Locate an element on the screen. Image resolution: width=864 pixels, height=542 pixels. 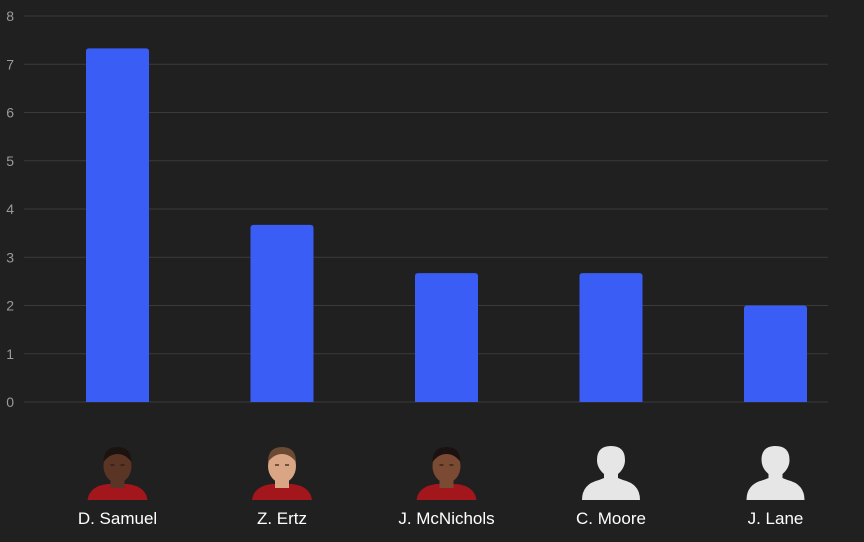
y-tick-label: 5 is located at coordinates (10, 161).